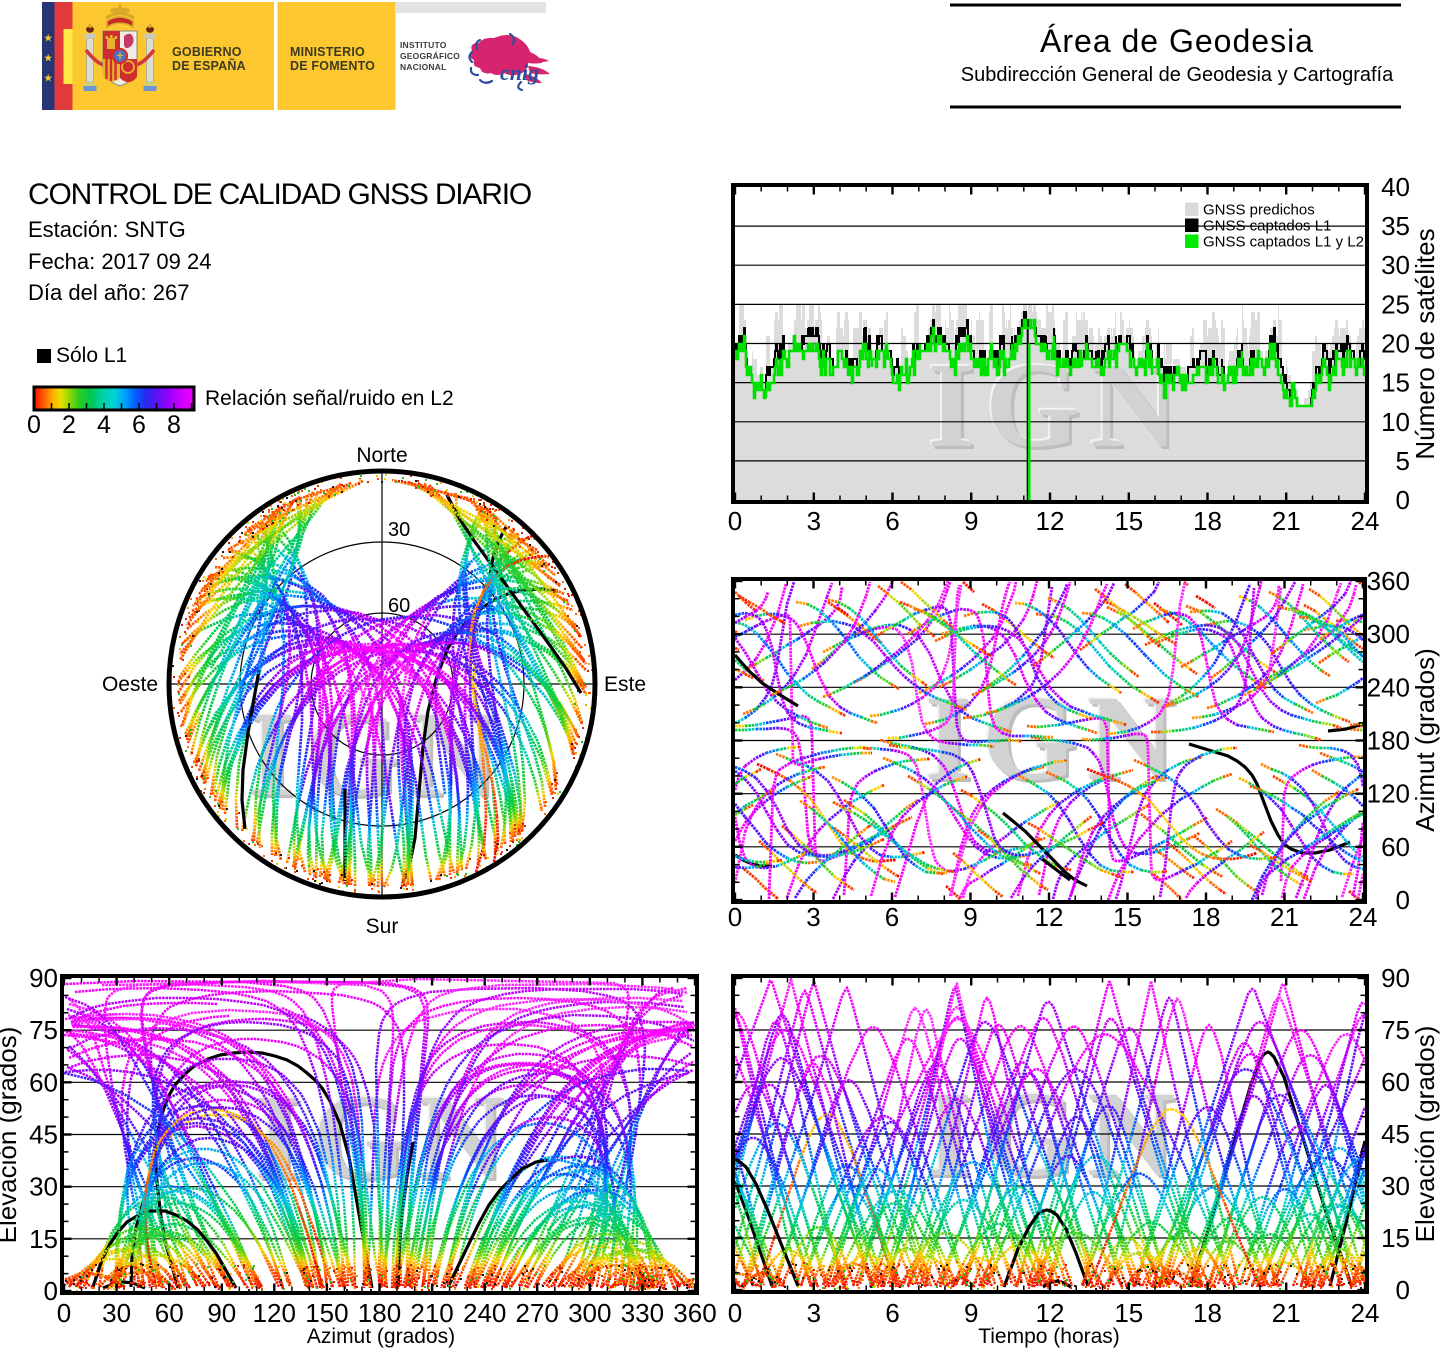  I want to click on svg-text: DE FOMENTO, so click(332, 66).